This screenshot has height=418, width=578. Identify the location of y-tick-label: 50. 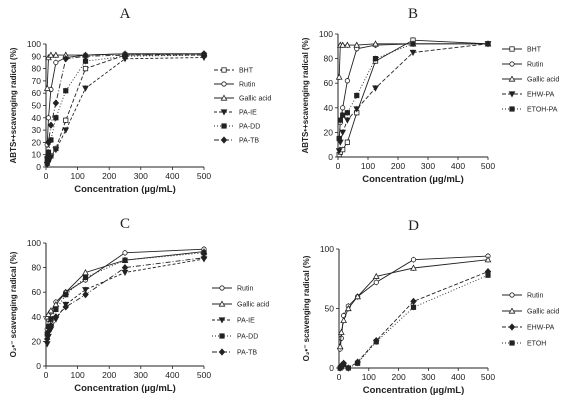
(37, 106).